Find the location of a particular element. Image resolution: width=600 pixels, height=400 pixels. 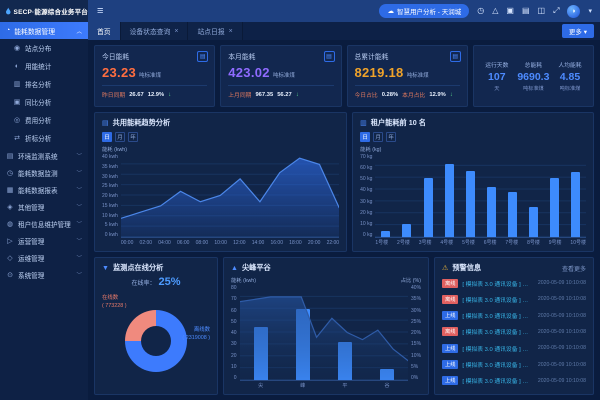

calendar-icon: ▤ is located at coordinates (525, 10).